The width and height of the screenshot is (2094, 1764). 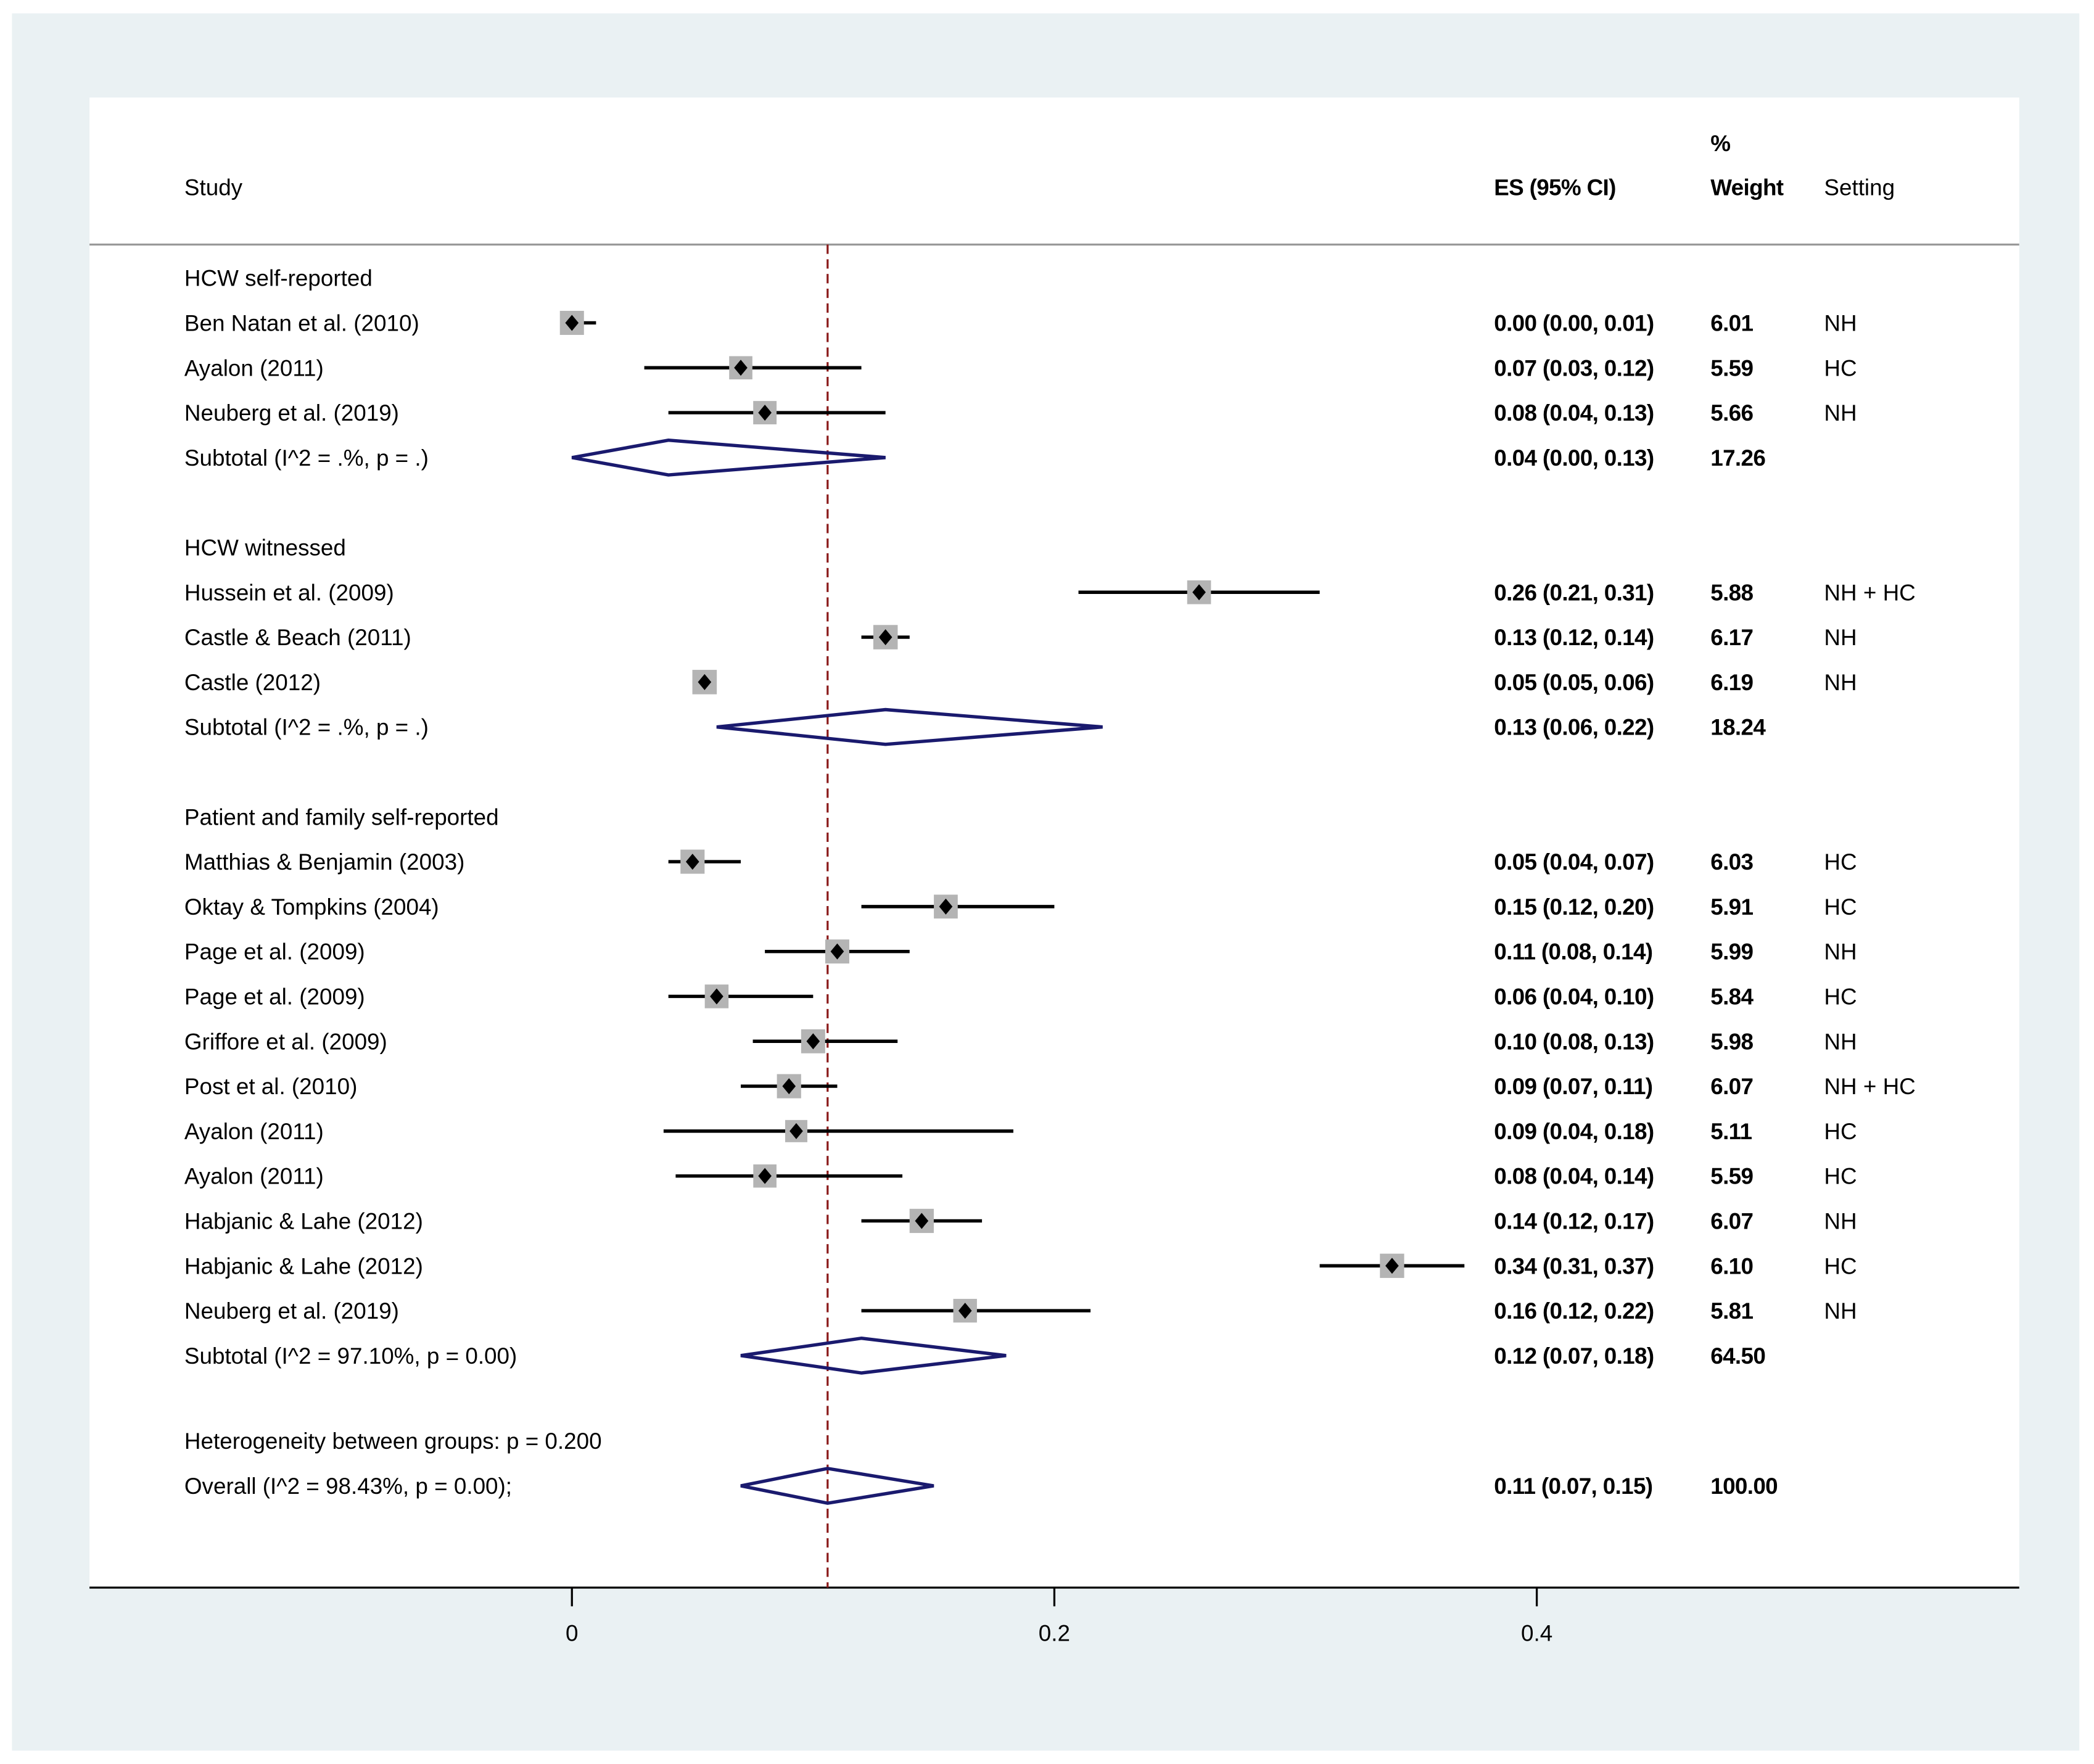 What do you see at coordinates (1731, 682) in the screenshot?
I see `weight-text: 6.19` at bounding box center [1731, 682].